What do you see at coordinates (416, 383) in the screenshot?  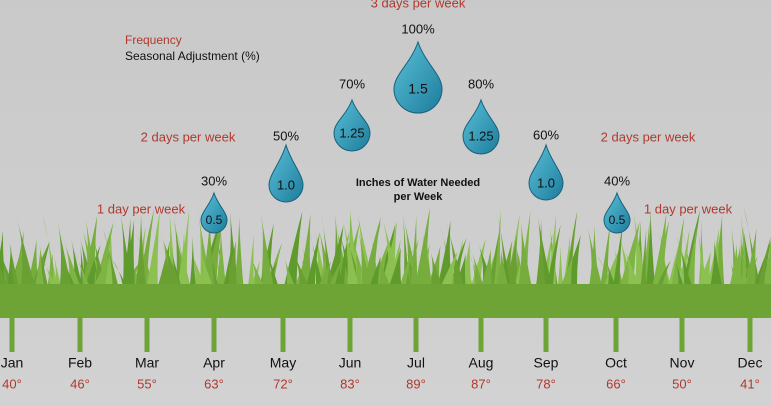 I see `month-temp: 89°` at bounding box center [416, 383].